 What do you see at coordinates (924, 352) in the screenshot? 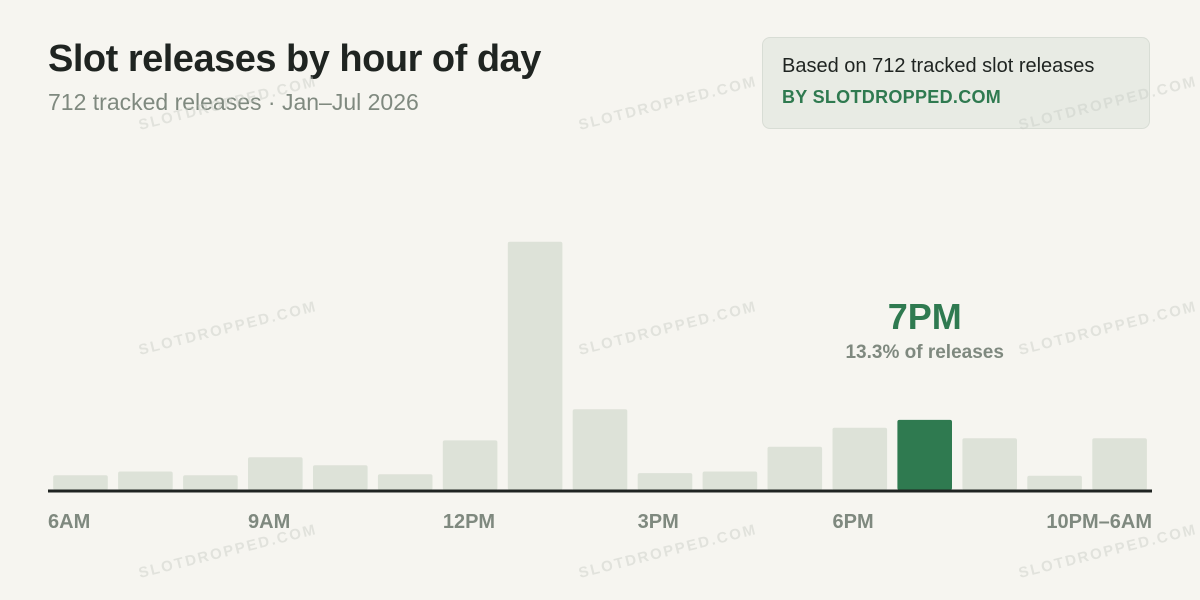
I see `annotation-detail: 13.3% of releases` at bounding box center [924, 352].